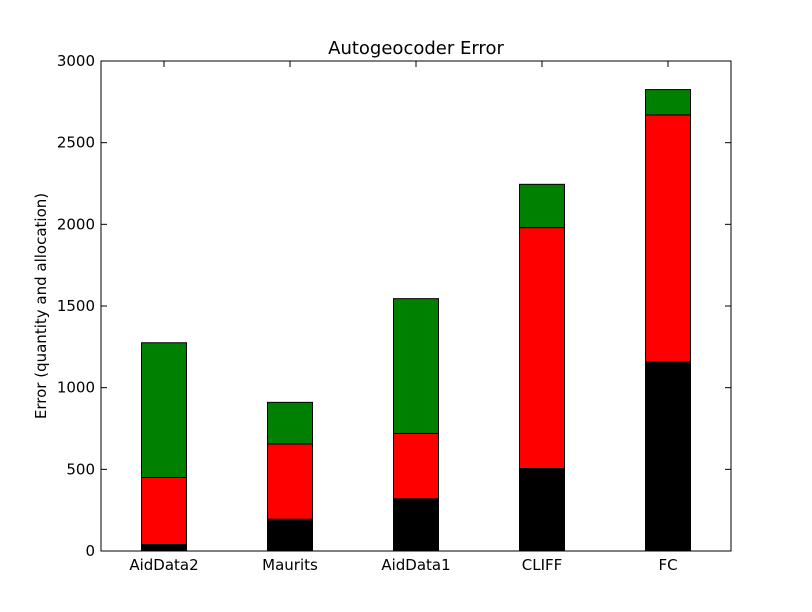 The height and width of the screenshot is (612, 812). I want to click on y-tick-label: 1500, so click(76, 306).